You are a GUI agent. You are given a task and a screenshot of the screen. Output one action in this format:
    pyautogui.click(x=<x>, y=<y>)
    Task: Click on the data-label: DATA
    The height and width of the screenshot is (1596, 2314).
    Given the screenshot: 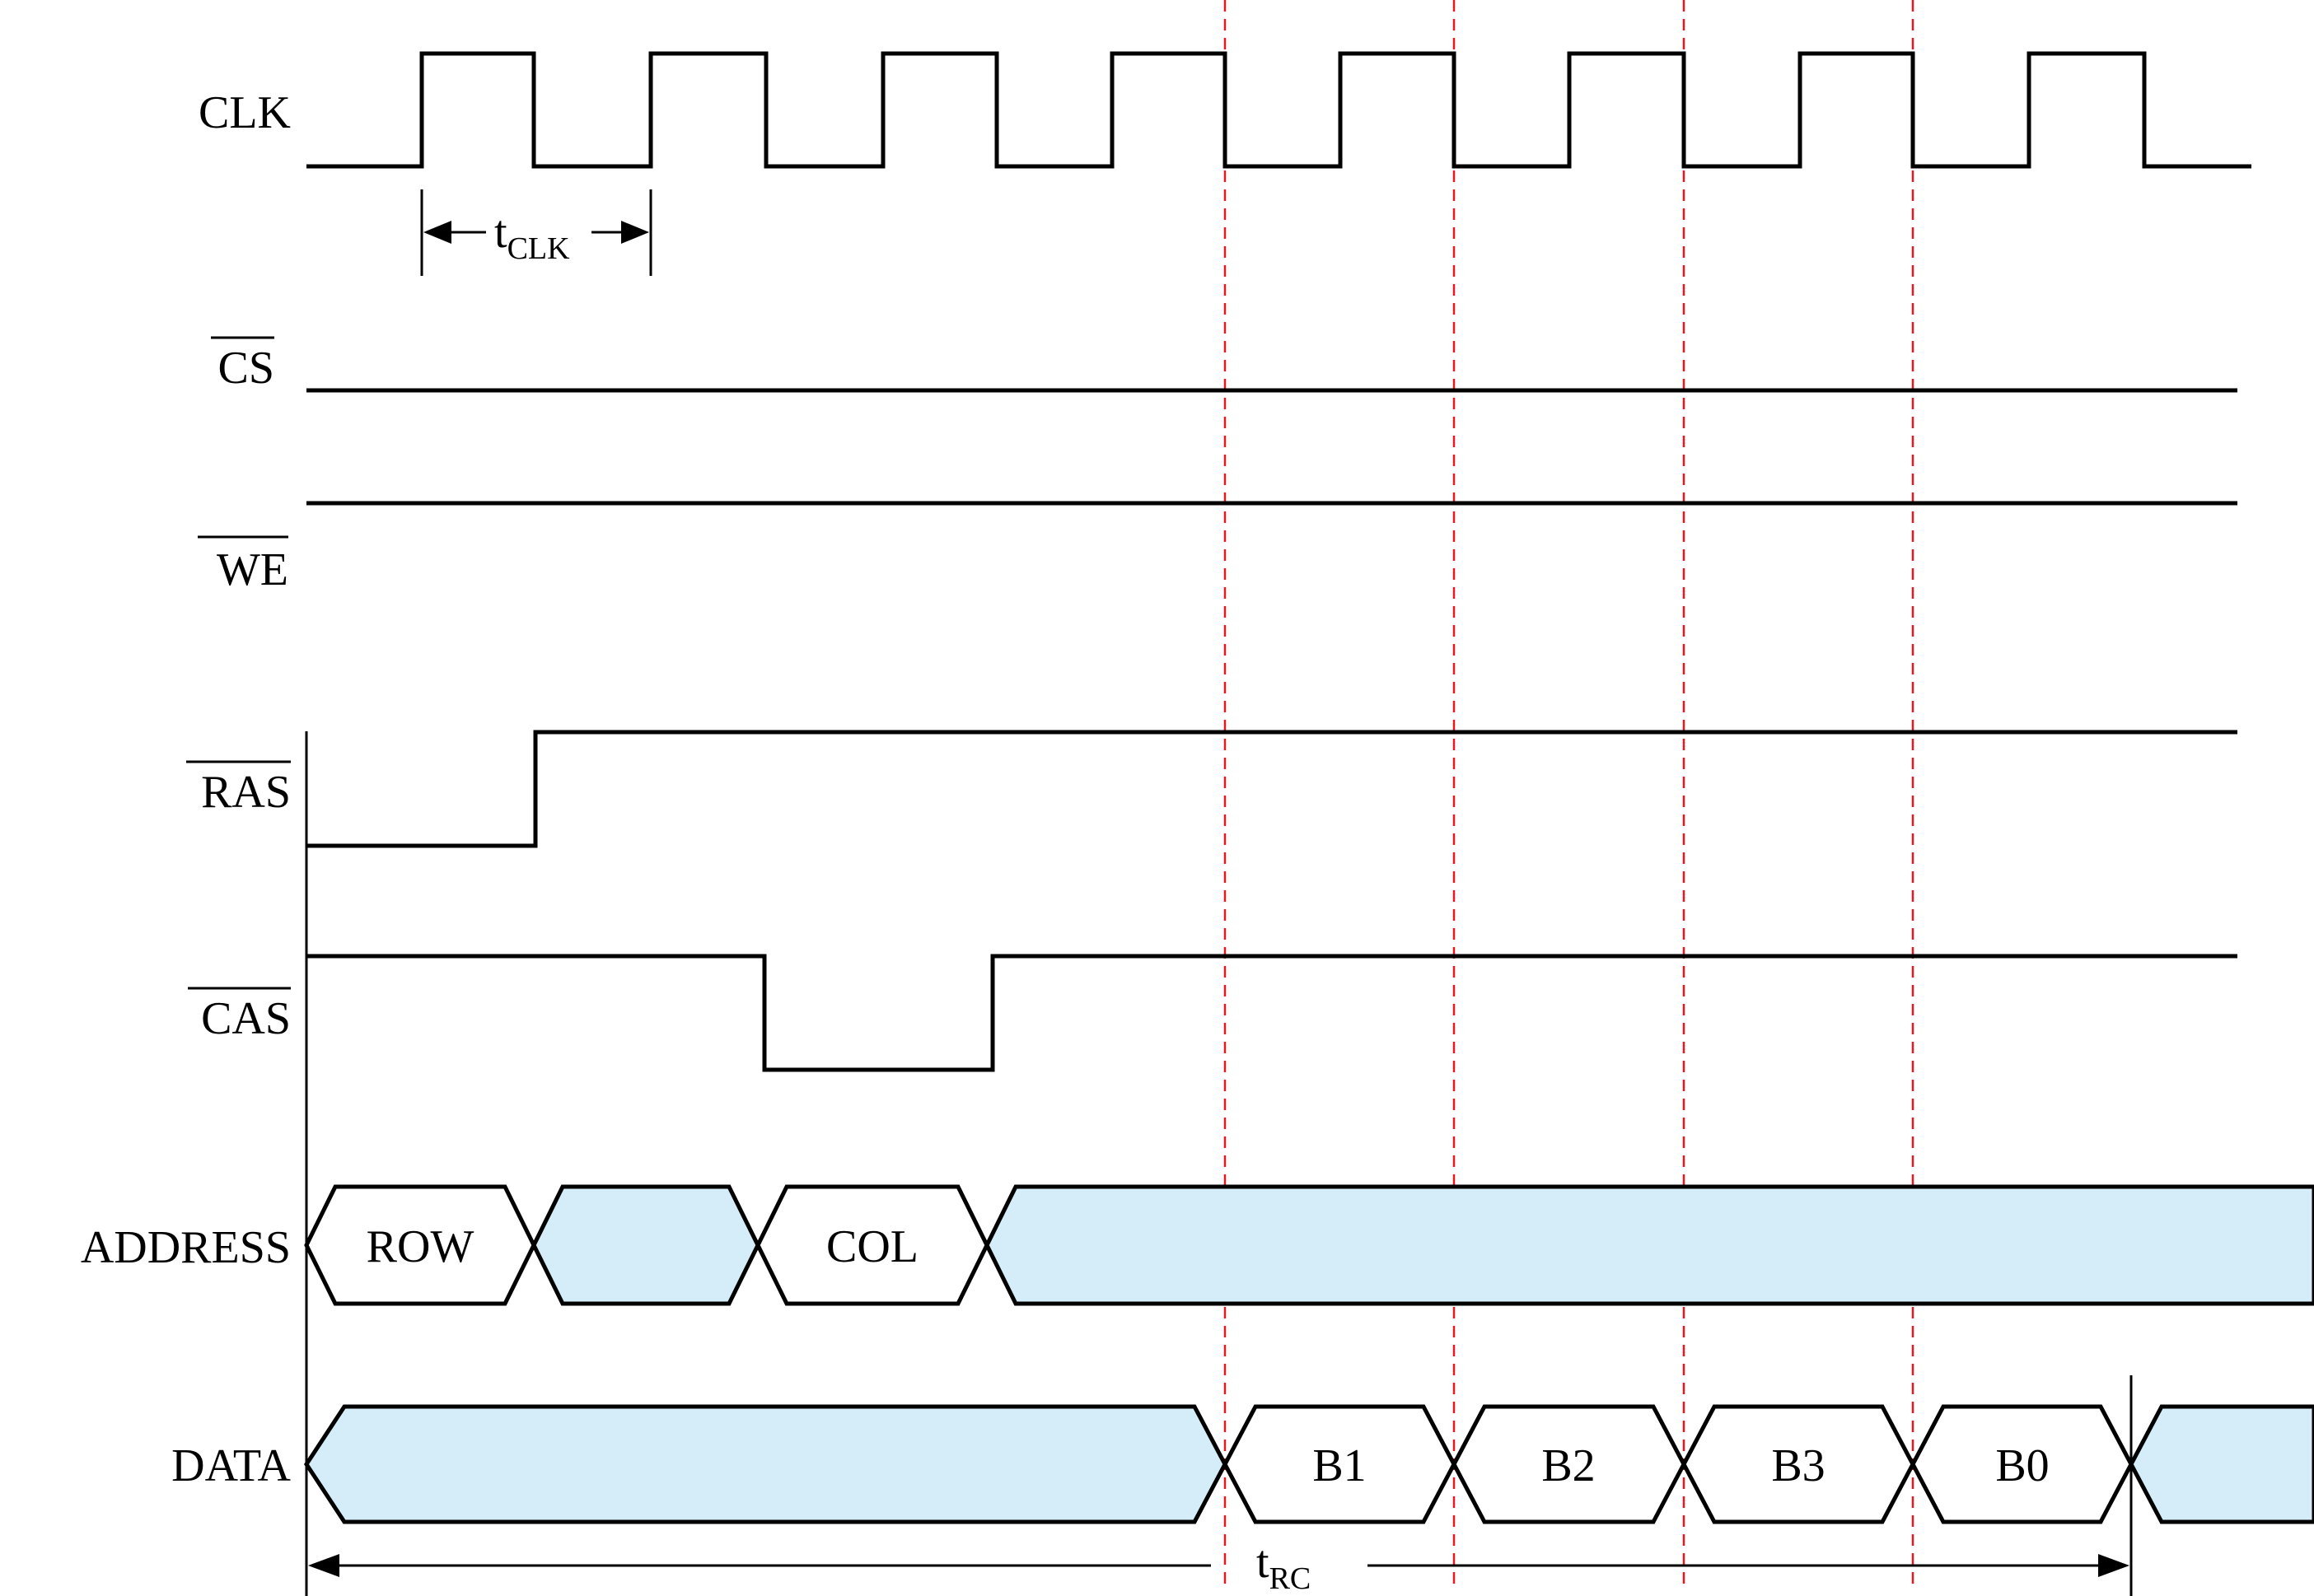 What is the action you would take?
    pyautogui.click(x=231, y=1465)
    